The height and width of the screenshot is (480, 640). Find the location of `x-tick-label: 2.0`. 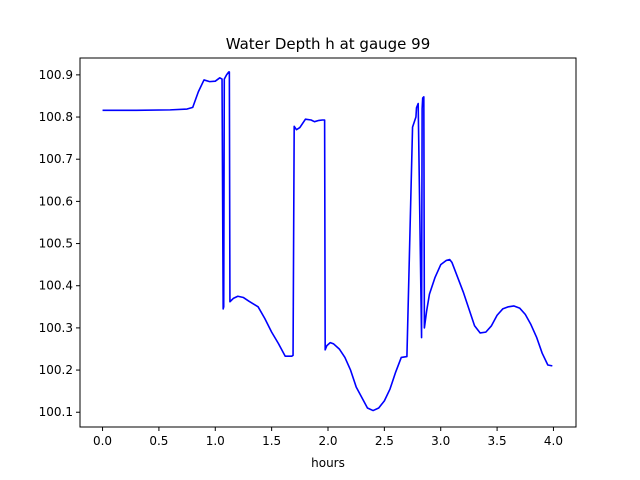

x-tick-label: 2.0 is located at coordinates (327, 441).